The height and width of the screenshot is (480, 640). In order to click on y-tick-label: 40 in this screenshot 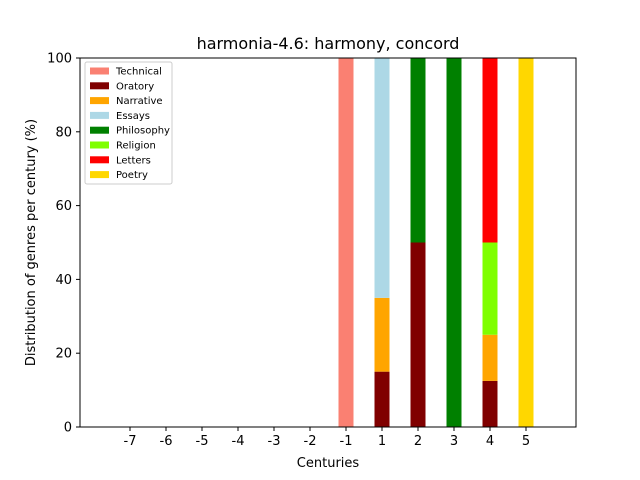, I will do `click(63, 280)`.